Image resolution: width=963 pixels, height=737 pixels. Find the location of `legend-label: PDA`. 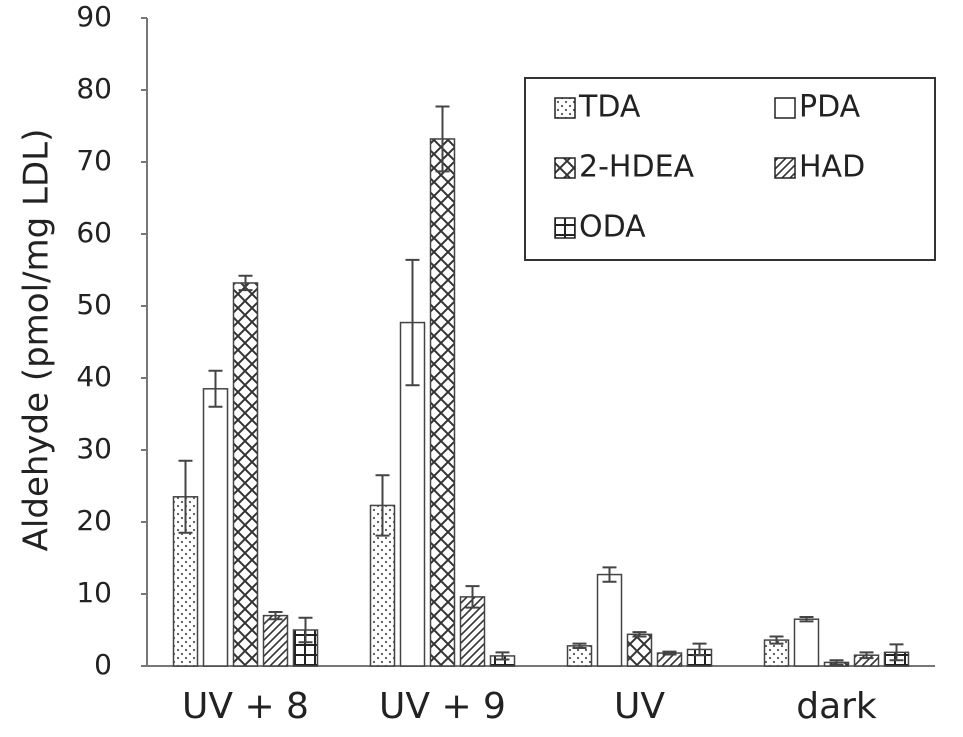

legend-label: PDA is located at coordinates (830, 107).